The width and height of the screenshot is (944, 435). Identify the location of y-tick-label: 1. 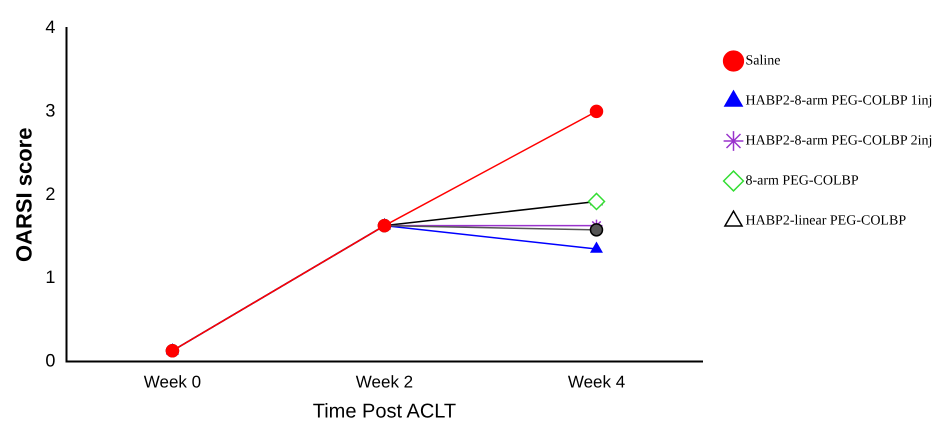
(50, 277).